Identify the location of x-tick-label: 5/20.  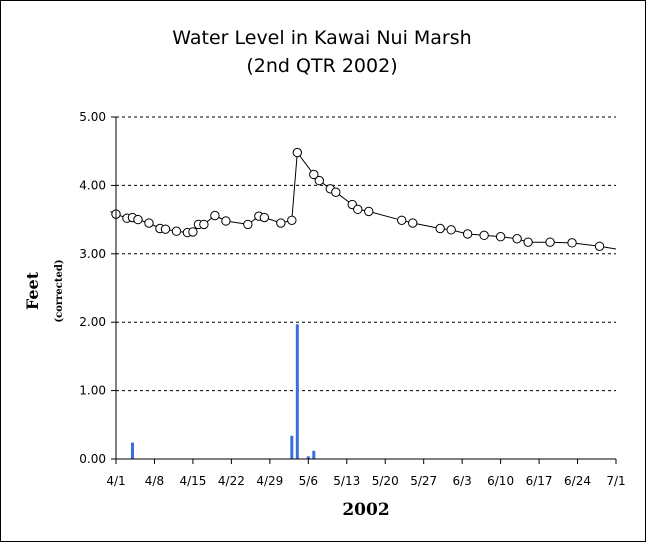
(385, 481).